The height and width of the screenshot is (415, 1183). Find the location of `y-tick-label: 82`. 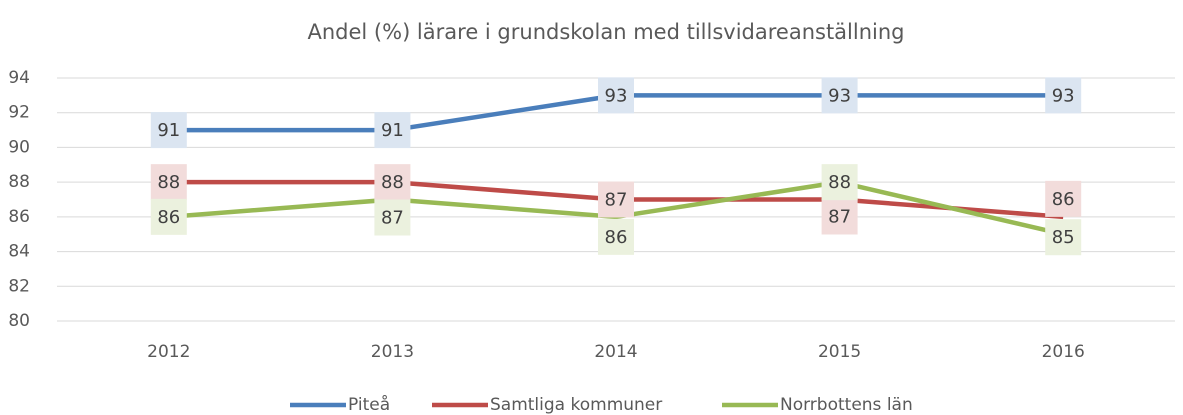

y-tick-label: 82 is located at coordinates (19, 286).